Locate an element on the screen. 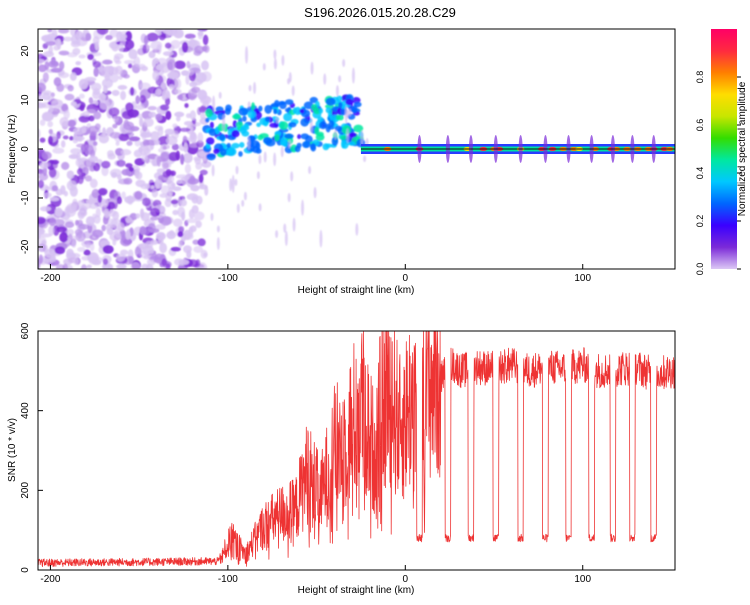 This screenshot has height=605, width=750. colorbar-label: Normalized spectral amplitude is located at coordinates (742, 148).